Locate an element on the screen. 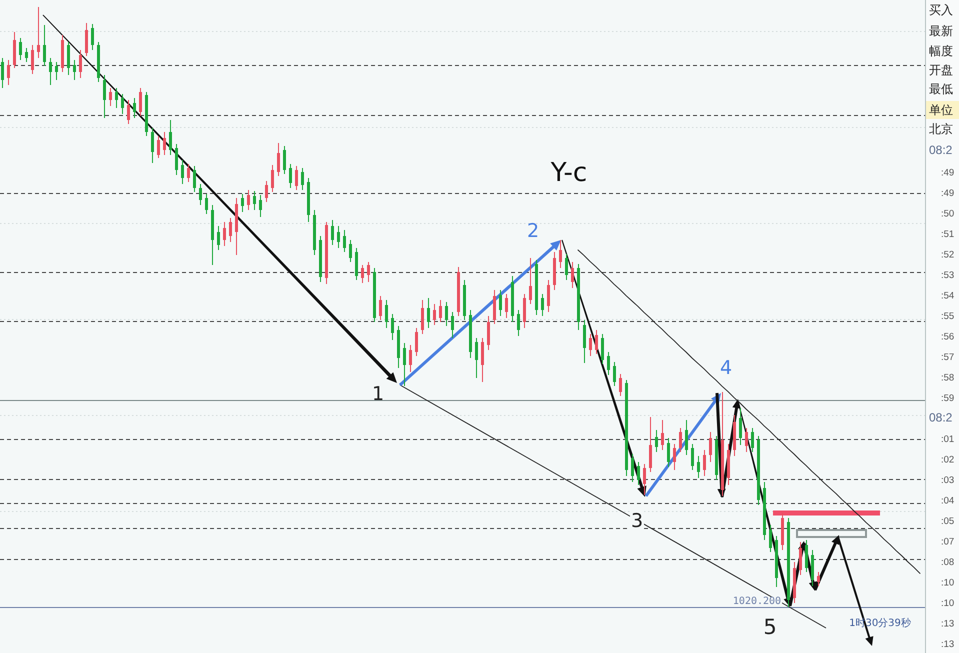 The image size is (959, 653). annotation: 1 is located at coordinates (378, 394).